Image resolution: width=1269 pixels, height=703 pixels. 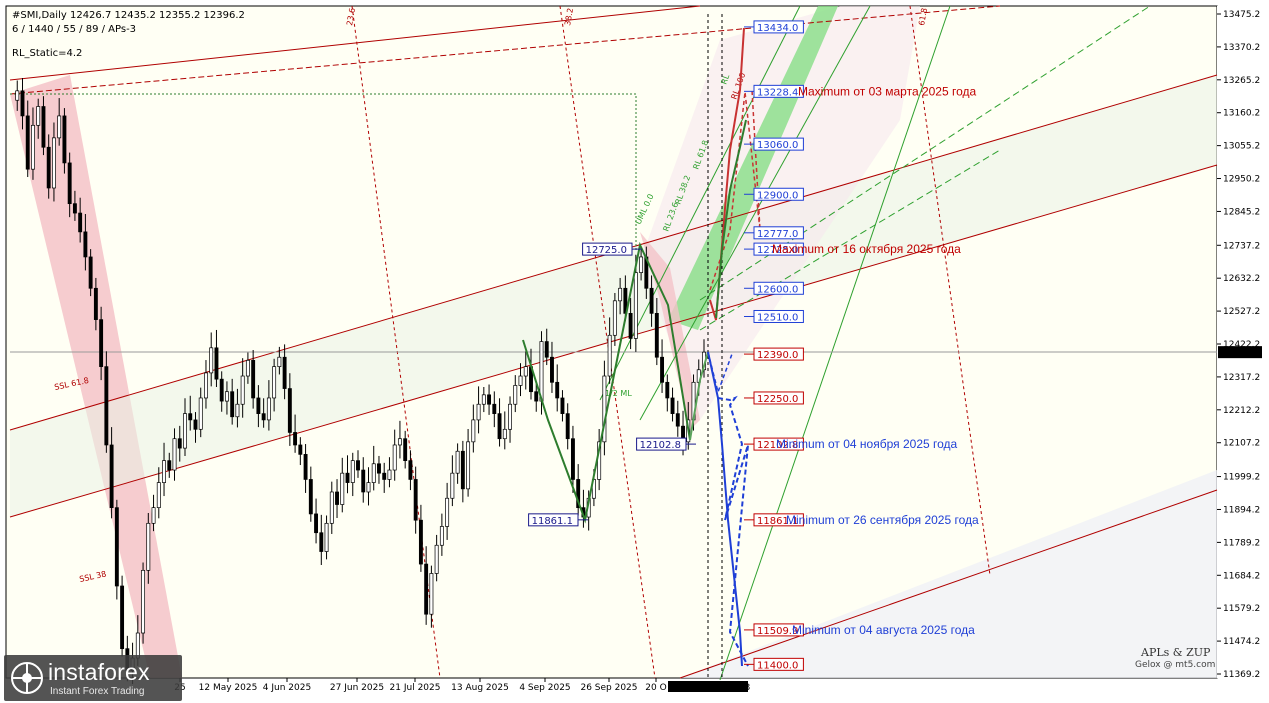 What do you see at coordinates (1241, 510) in the screenshot?
I see `price-tick-label: 11894.2` at bounding box center [1241, 510].